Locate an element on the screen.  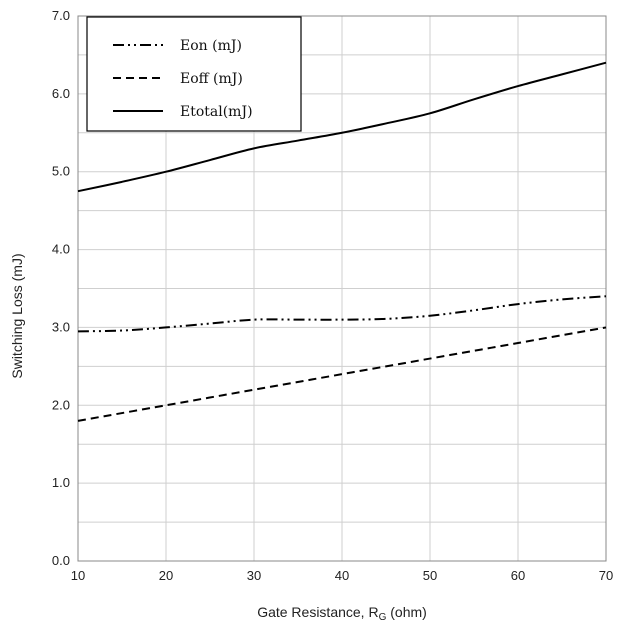
x-axis-title-unit: (ohm) is located at coordinates (406, 612).